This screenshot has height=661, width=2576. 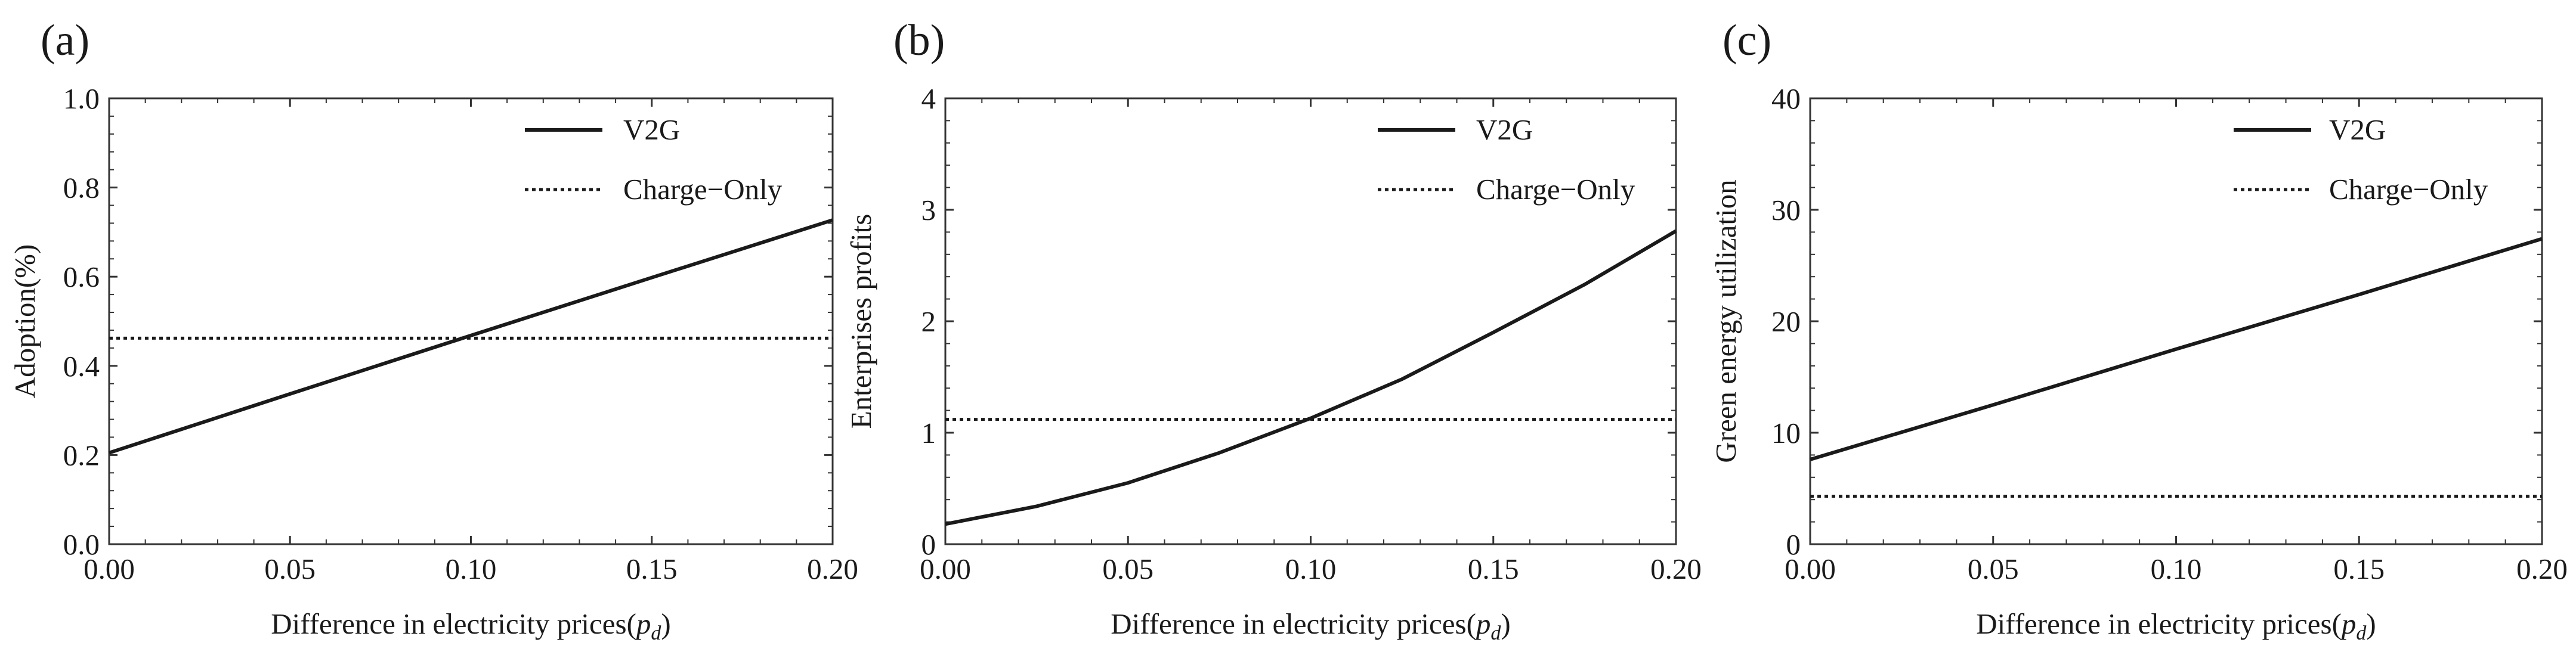 I want to click on y-tick-label: 0.8, so click(x=81, y=188).